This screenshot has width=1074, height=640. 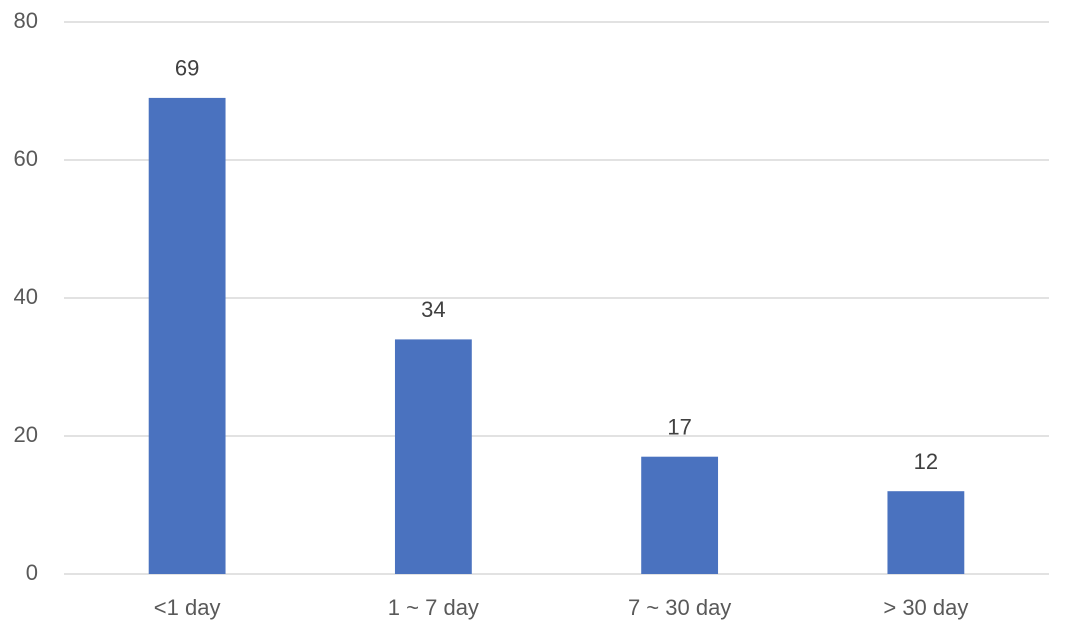 I want to click on x-tick-label: 7 ~ 30 day, so click(x=679, y=607).